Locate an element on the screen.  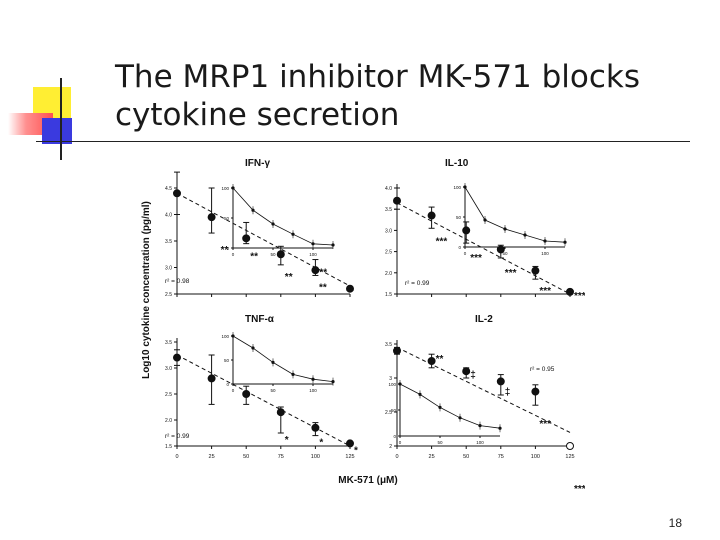
chart-title: TNF-α is located at coordinates (260, 319).